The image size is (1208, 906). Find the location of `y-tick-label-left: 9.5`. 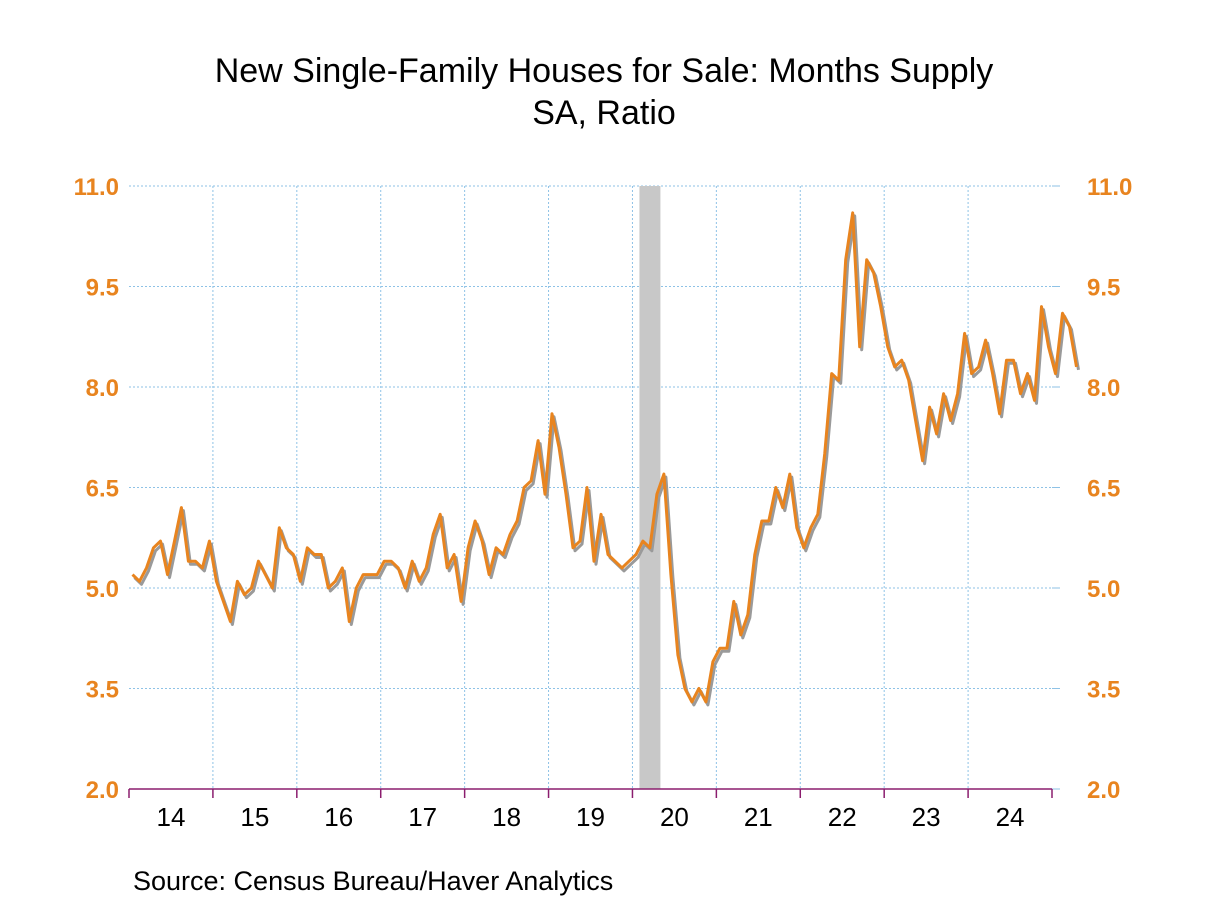

y-tick-label-left: 9.5 is located at coordinates (102, 288).